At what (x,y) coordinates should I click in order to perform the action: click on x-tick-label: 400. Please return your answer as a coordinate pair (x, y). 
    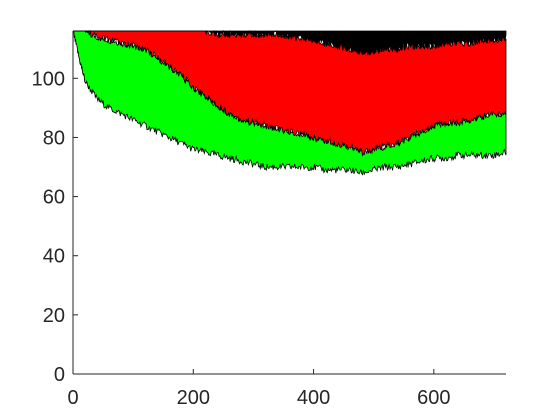
    Looking at the image, I should click on (313, 398).